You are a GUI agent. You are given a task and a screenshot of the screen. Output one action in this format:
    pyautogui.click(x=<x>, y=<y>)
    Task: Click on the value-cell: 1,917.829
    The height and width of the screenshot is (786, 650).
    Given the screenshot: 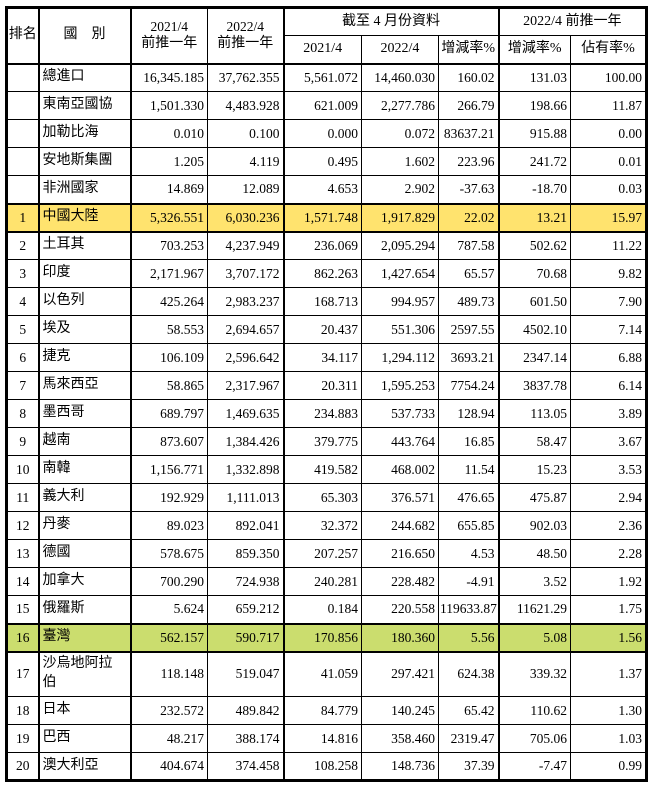 What is the action you would take?
    pyautogui.click(x=400, y=217)
    